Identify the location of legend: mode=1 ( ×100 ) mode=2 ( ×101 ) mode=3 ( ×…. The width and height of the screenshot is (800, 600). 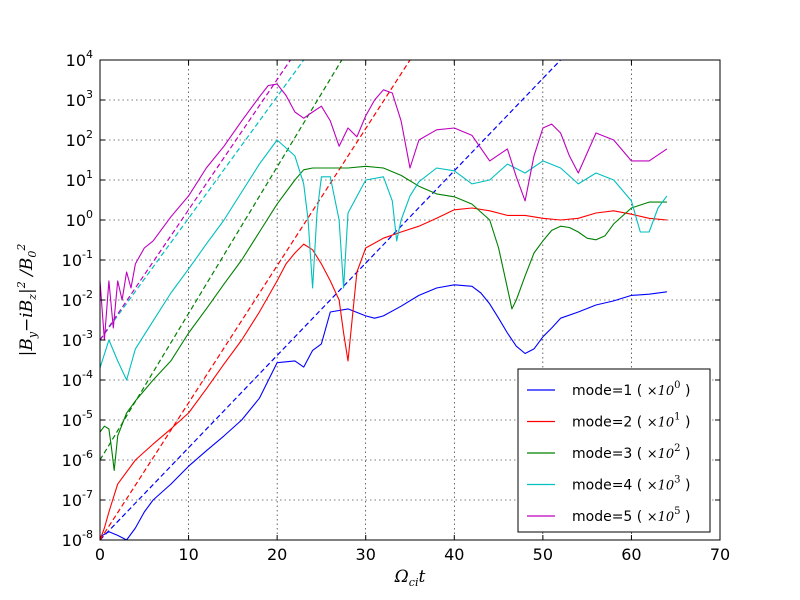
(614, 450).